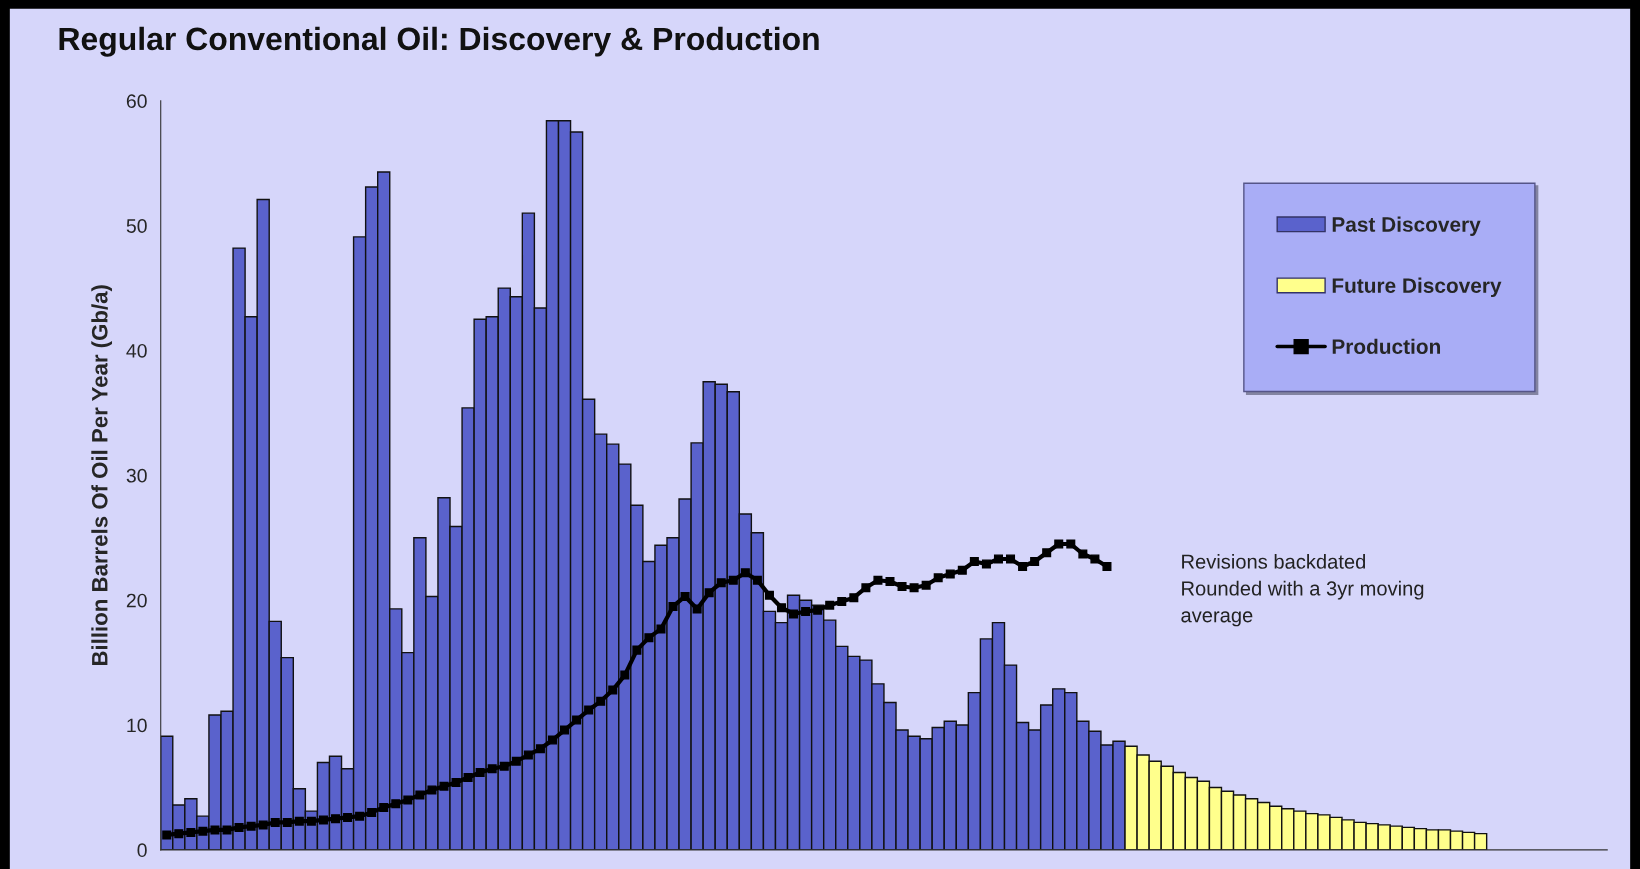  Describe the element at coordinates (142, 850) in the screenshot. I see `y-tick-label: 0` at that location.